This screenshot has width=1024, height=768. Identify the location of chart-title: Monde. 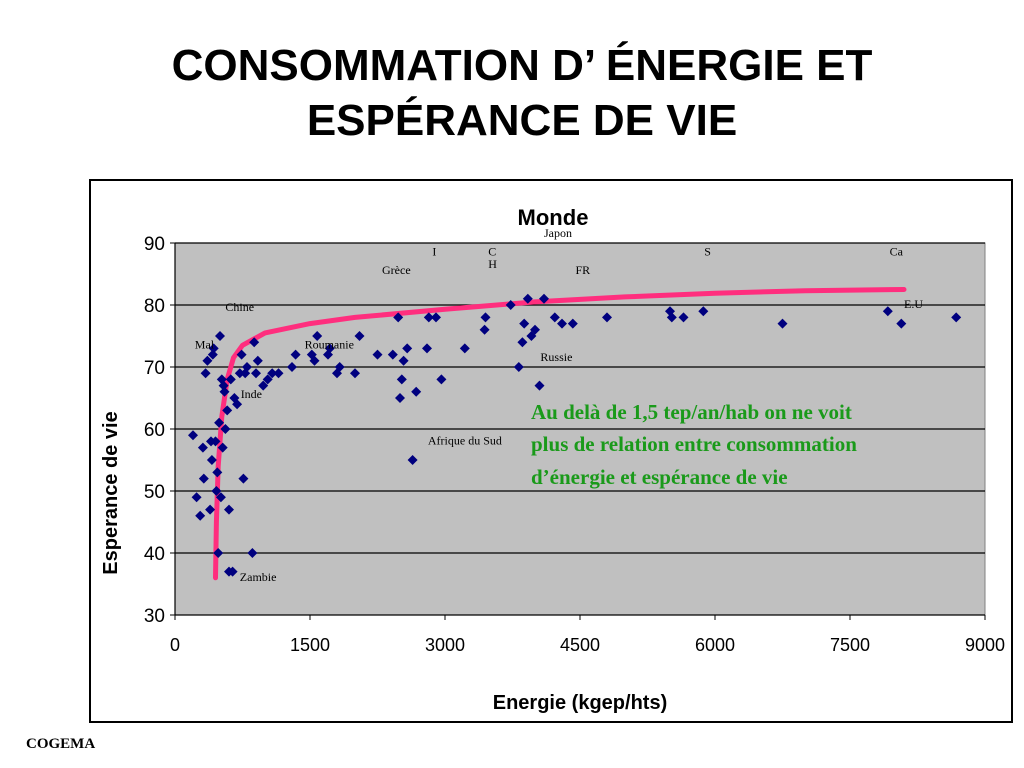
(553, 217).